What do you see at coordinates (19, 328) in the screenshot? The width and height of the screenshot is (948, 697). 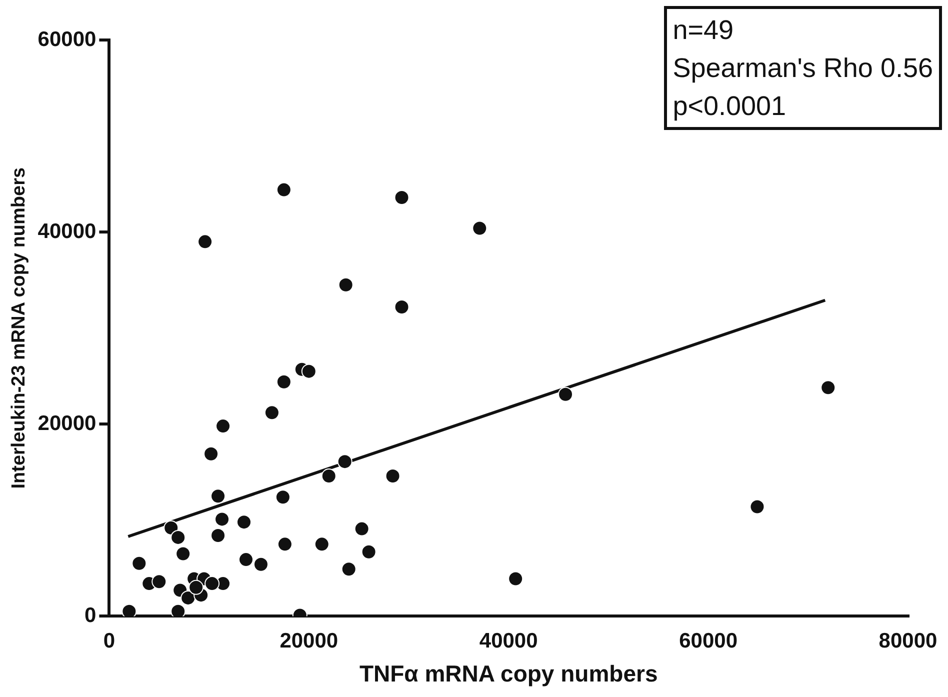 I see `y-axis-title: Interleukin-23 mRNA copy numbers` at bounding box center [19, 328].